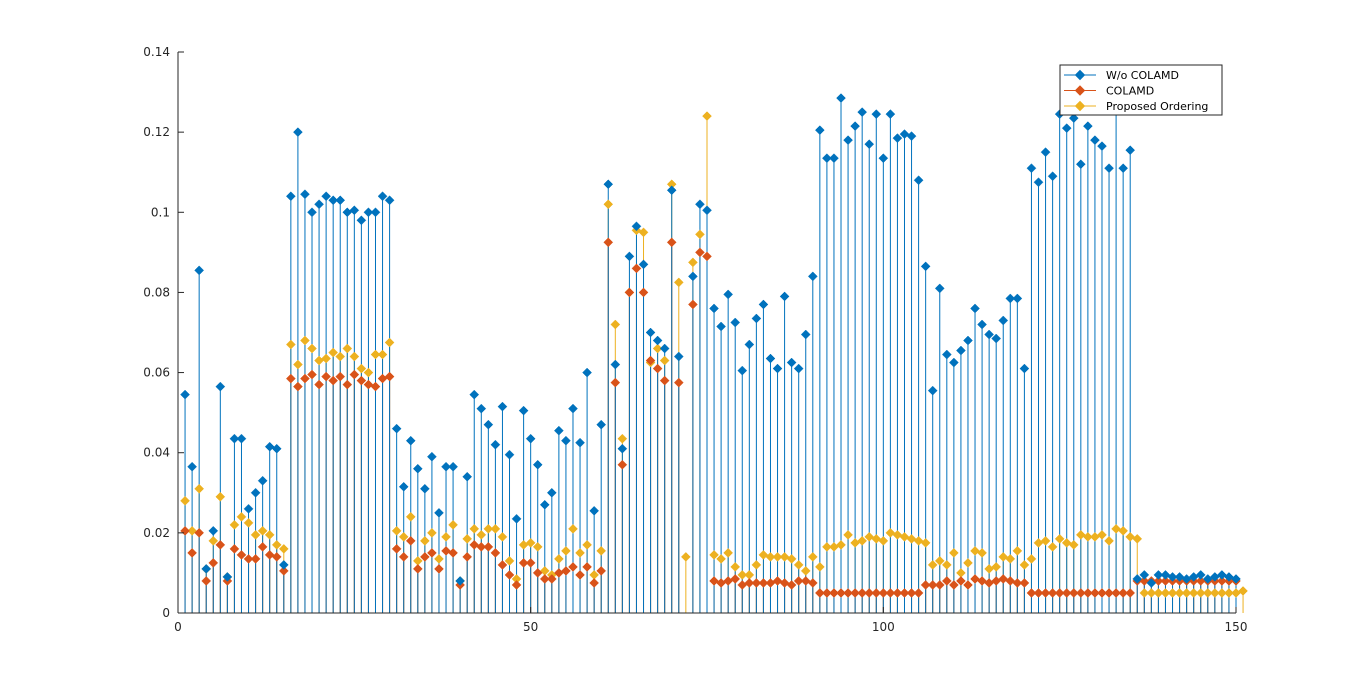 This screenshot has height=689, width=1366. I want to click on legend-entry: Proposed Ordering, so click(1136, 106).